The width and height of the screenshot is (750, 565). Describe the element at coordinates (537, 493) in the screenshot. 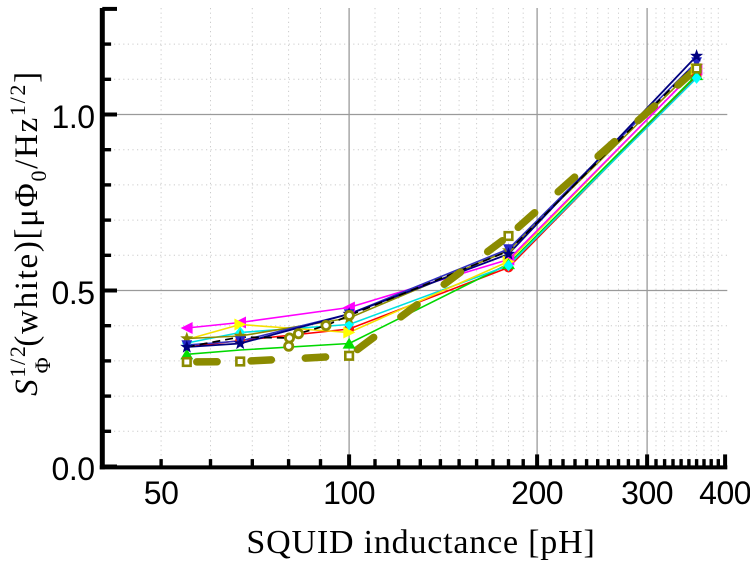

I see `svg-text: 200` at that location.